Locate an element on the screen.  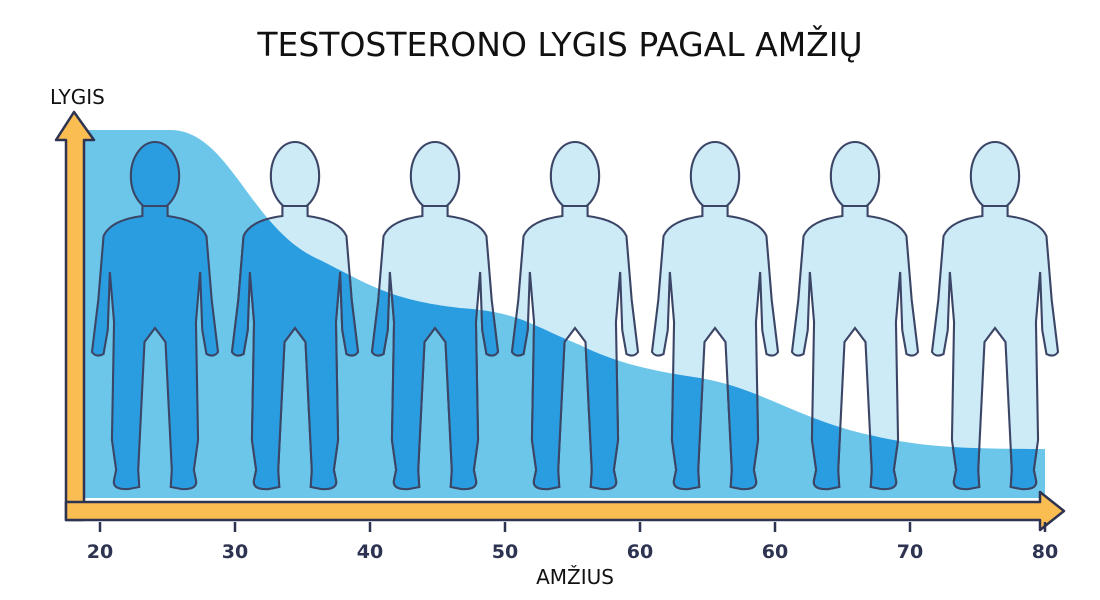
x-tick-label: 20 is located at coordinates (100, 552).